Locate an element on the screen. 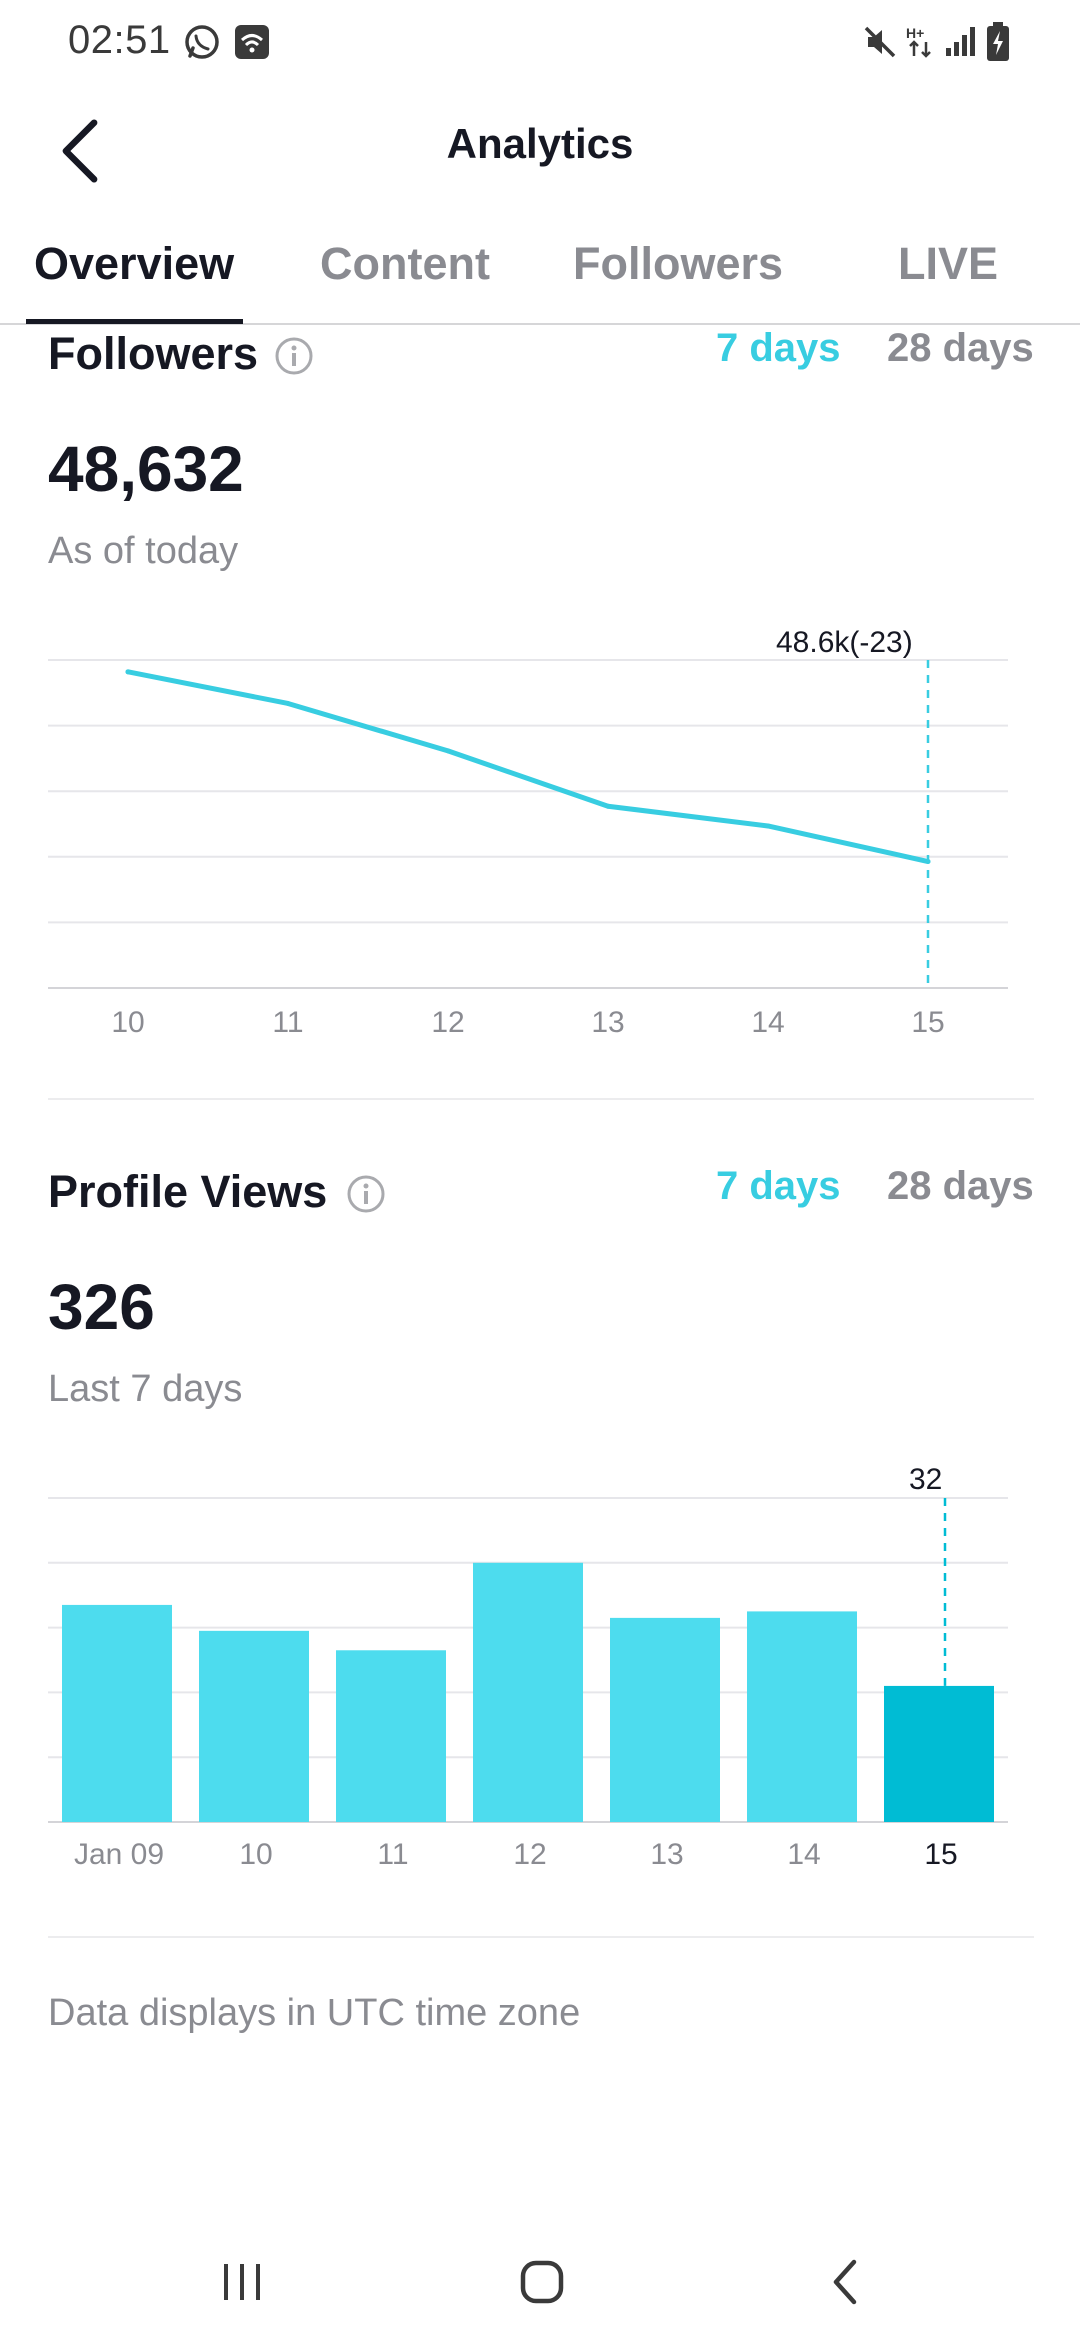  home-icon is located at coordinates (542, 2282).